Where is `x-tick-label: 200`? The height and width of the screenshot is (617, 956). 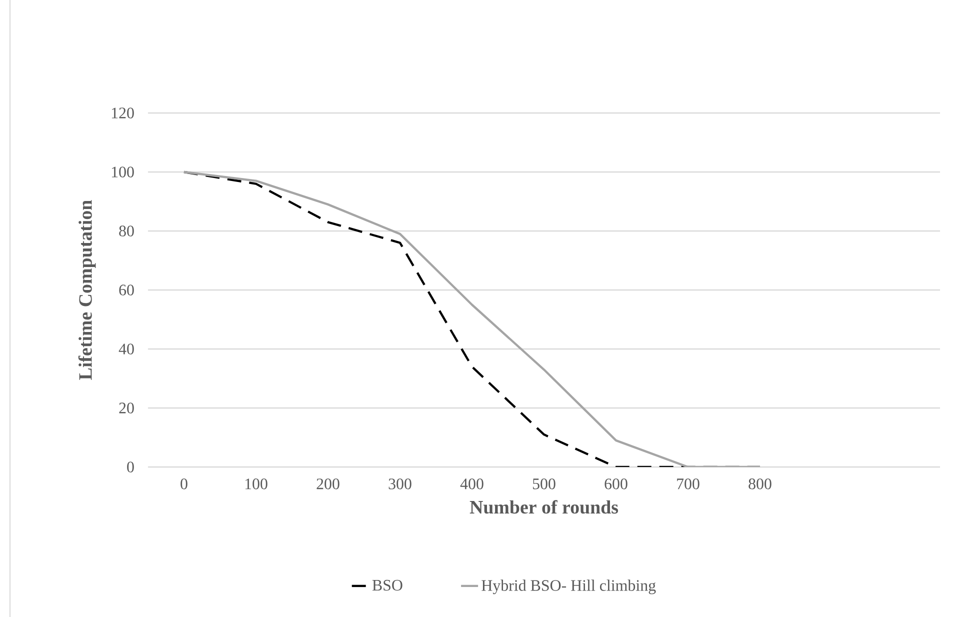 x-tick-label: 200 is located at coordinates (328, 484).